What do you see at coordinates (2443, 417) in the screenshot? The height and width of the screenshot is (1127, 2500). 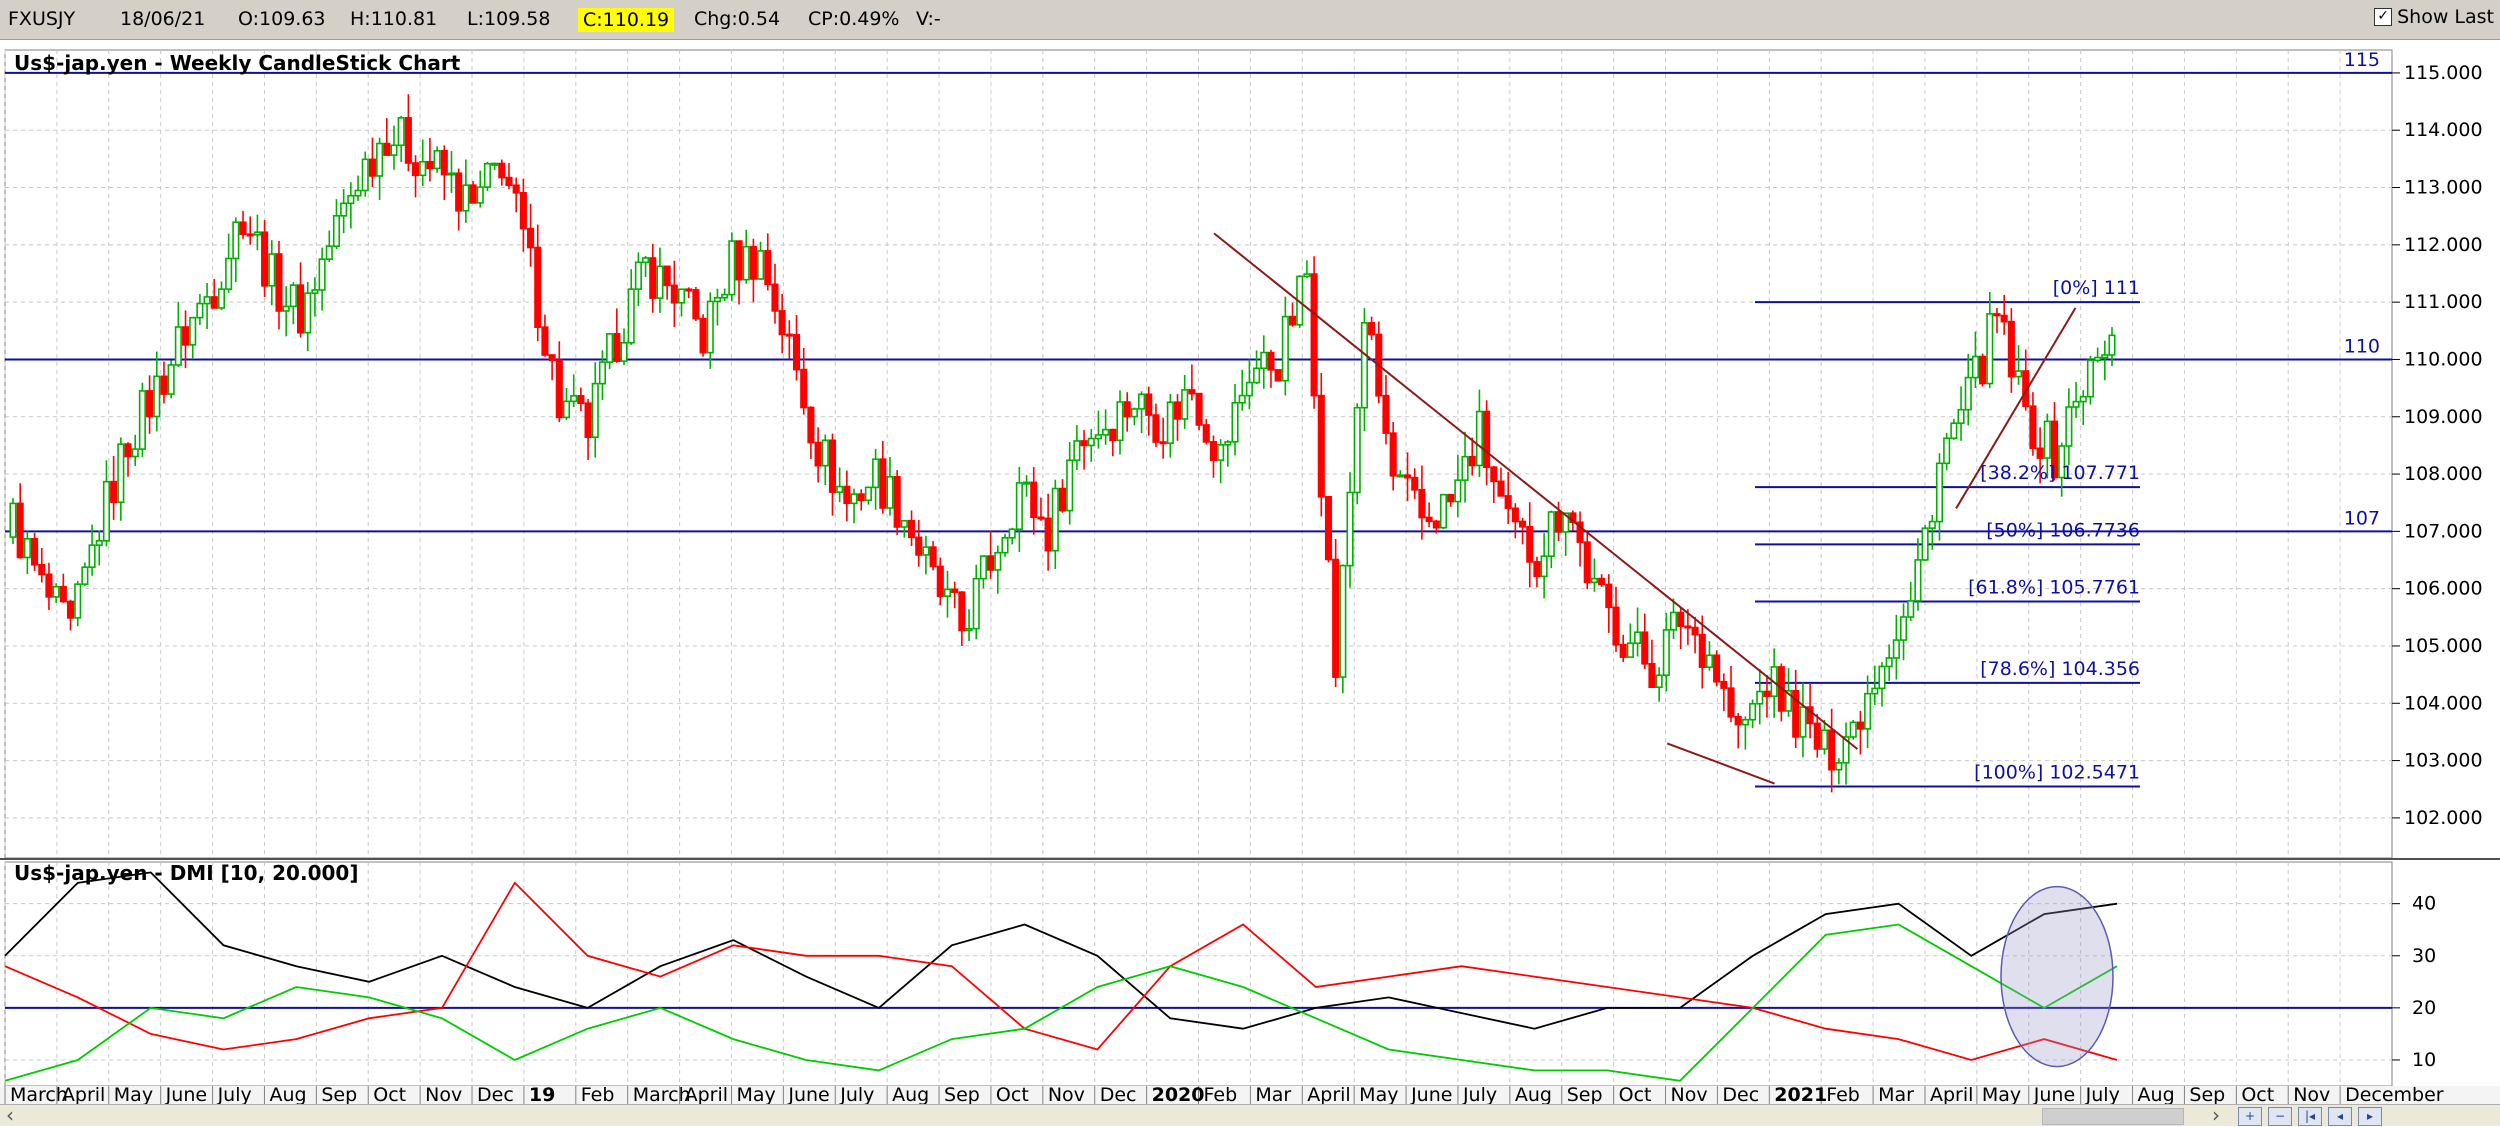 I see `y-tick-label: 109.000` at bounding box center [2443, 417].